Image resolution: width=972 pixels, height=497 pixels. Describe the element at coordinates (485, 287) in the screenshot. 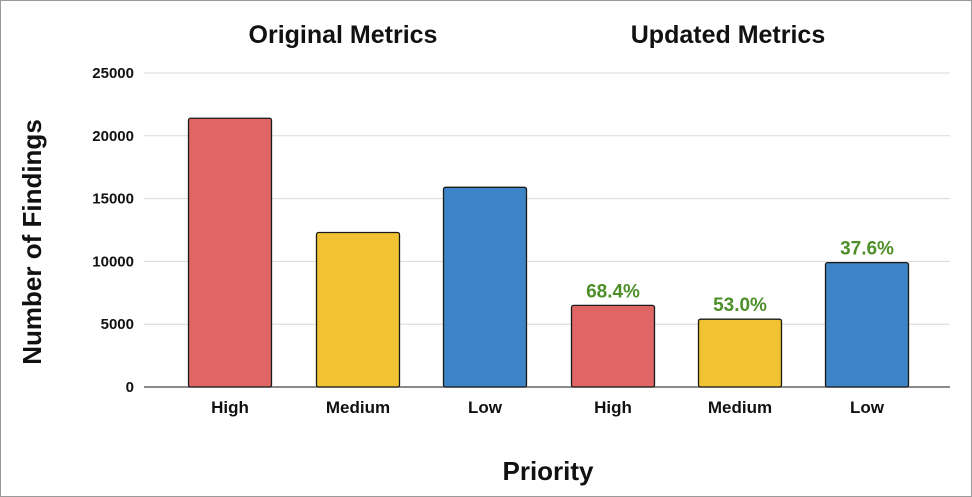

I see `bar-low-original` at that location.